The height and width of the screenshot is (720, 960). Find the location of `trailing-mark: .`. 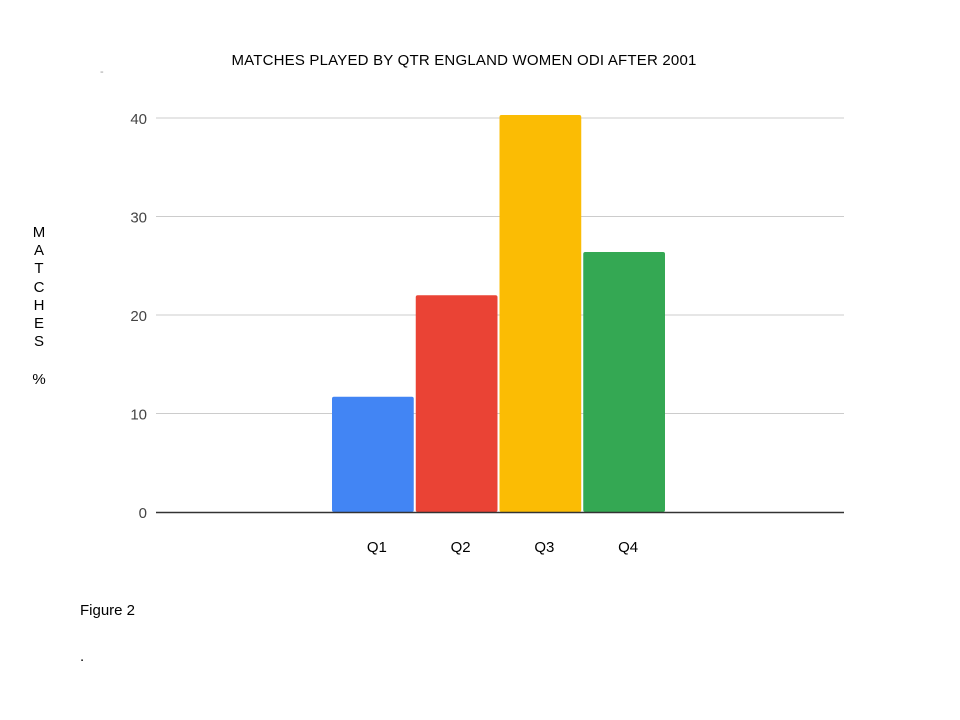

trailing-mark: . is located at coordinates (82, 656).